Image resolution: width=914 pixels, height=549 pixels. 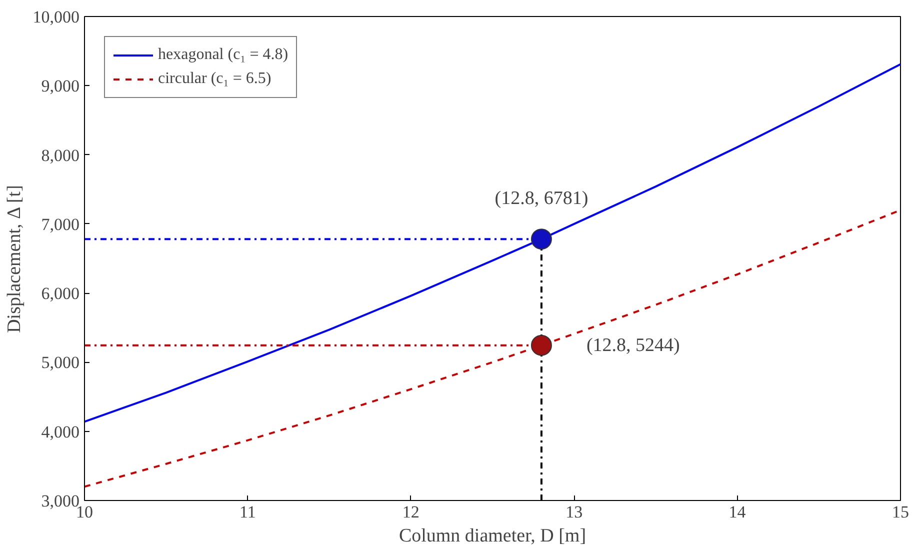 What do you see at coordinates (60, 362) in the screenshot?
I see `y-tick-label: 5,000` at bounding box center [60, 362].